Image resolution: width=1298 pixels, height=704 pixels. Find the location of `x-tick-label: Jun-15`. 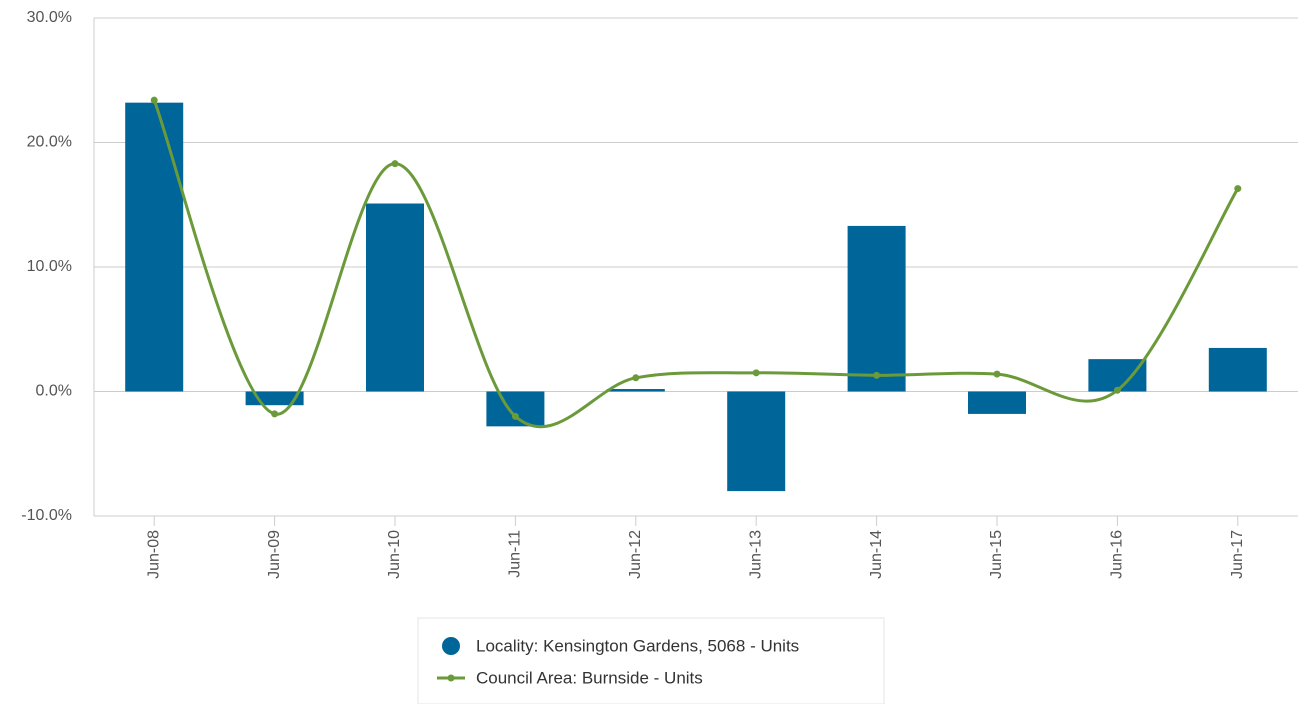

x-tick-label: Jun-15 is located at coordinates (996, 554).